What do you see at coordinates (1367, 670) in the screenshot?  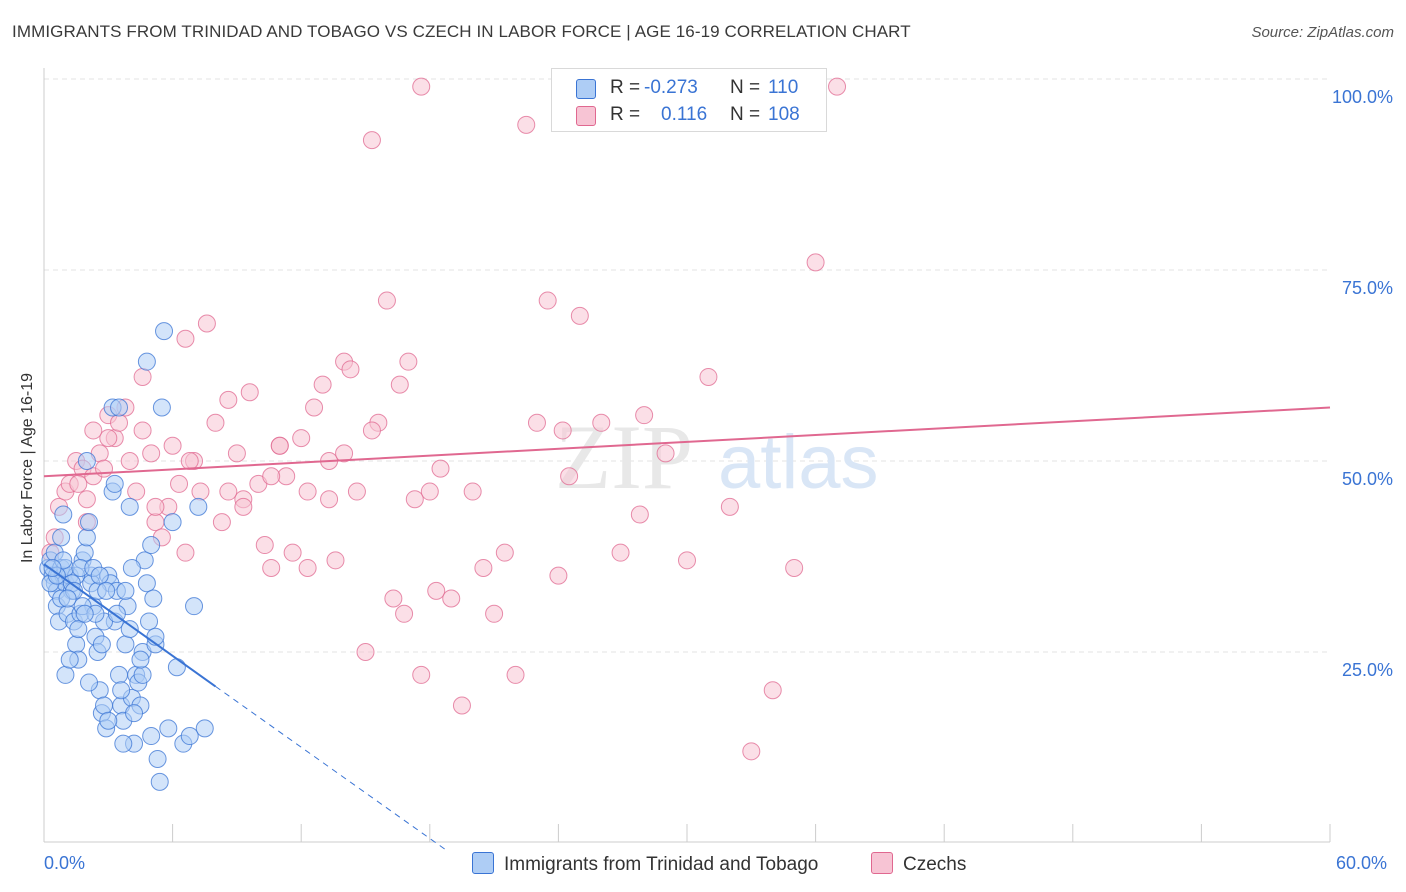 I see `y-tick-label: 25.0%` at bounding box center [1367, 670].